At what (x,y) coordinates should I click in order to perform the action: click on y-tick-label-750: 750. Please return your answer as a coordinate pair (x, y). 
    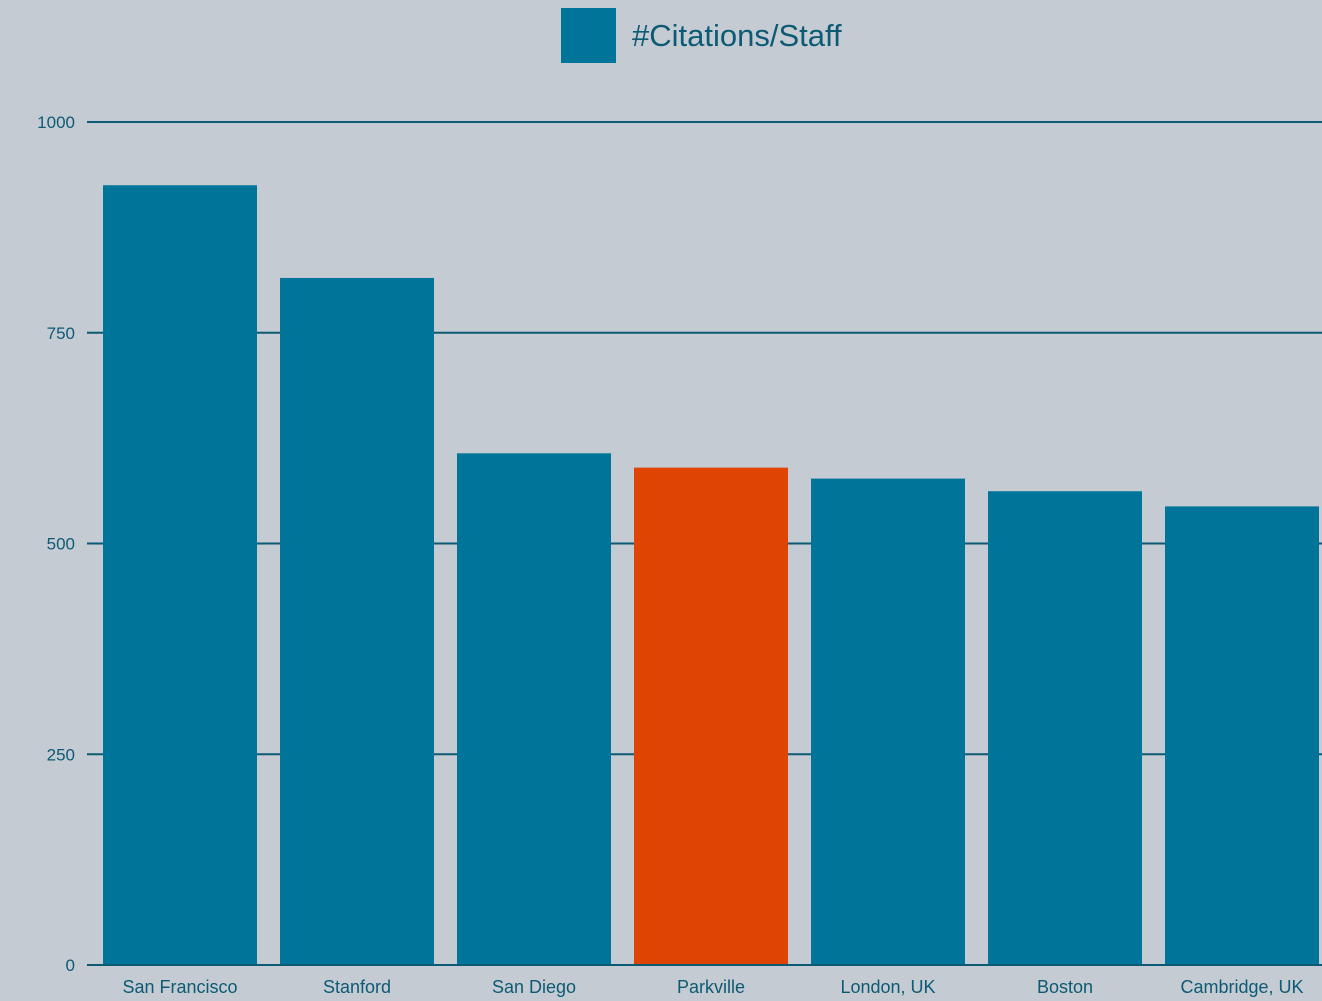
    Looking at the image, I should click on (61, 333).